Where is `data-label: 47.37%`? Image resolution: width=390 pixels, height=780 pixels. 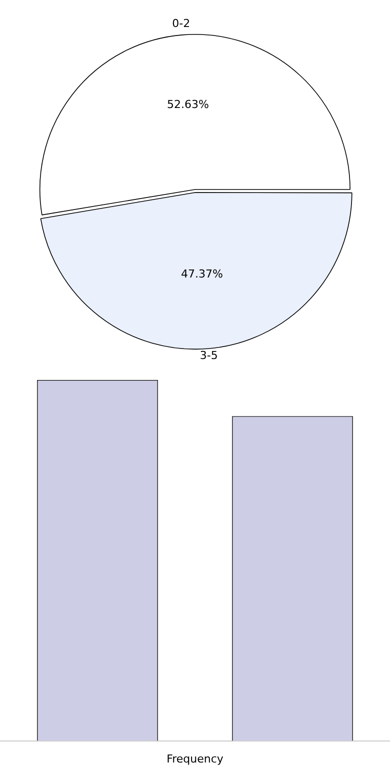 data-label: 47.37% is located at coordinates (202, 274).